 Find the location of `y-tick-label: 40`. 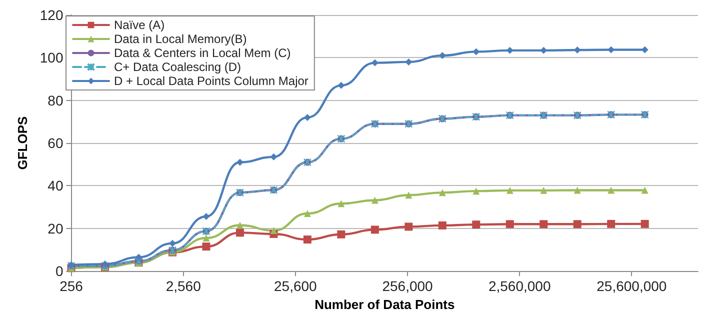

y-tick-label: 40 is located at coordinates (56, 186).